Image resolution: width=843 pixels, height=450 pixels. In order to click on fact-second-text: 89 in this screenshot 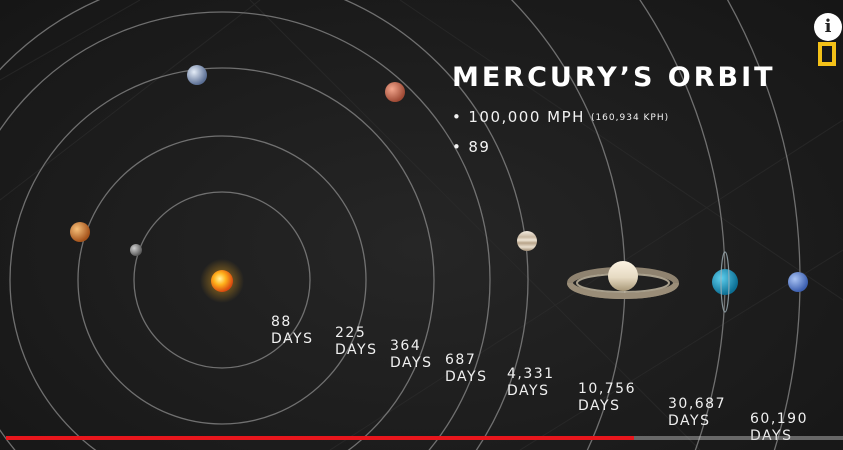, I will do `click(479, 147)`.